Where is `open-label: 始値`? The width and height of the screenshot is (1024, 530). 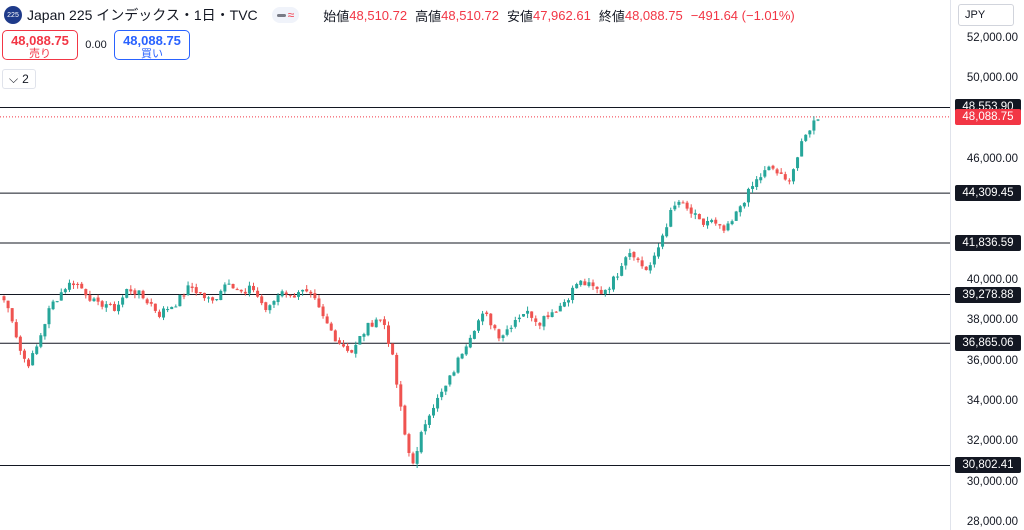
open-label: 始値 is located at coordinates (336, 16).